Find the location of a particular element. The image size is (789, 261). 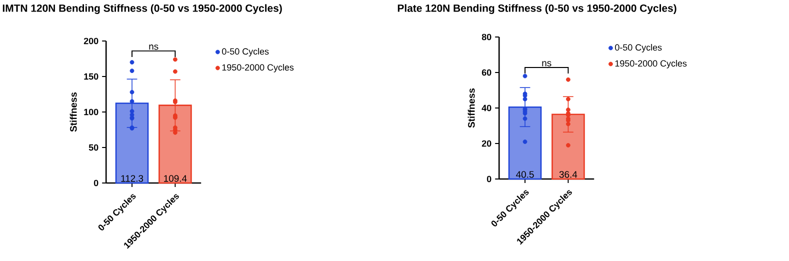

y-tick-label: 100 is located at coordinates (91, 112).